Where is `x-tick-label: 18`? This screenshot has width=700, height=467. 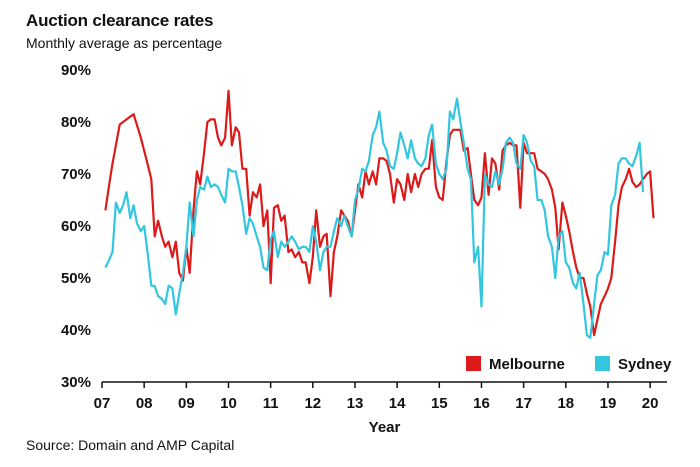 x-tick-label: 18 is located at coordinates (565, 403).